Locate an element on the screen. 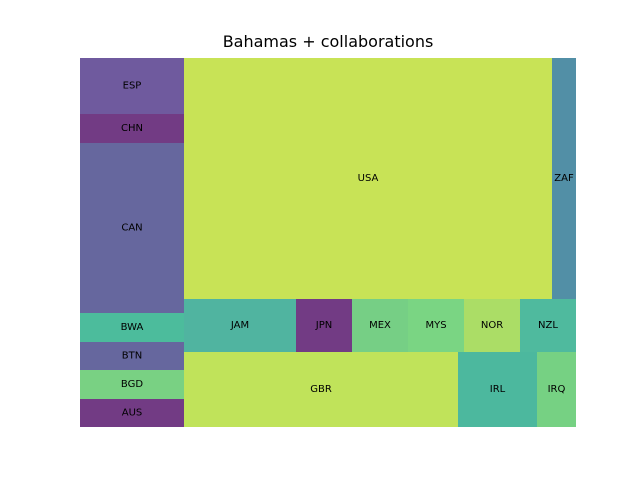 The height and width of the screenshot is (480, 640). treemap-label-chn: CHN is located at coordinates (132, 128).